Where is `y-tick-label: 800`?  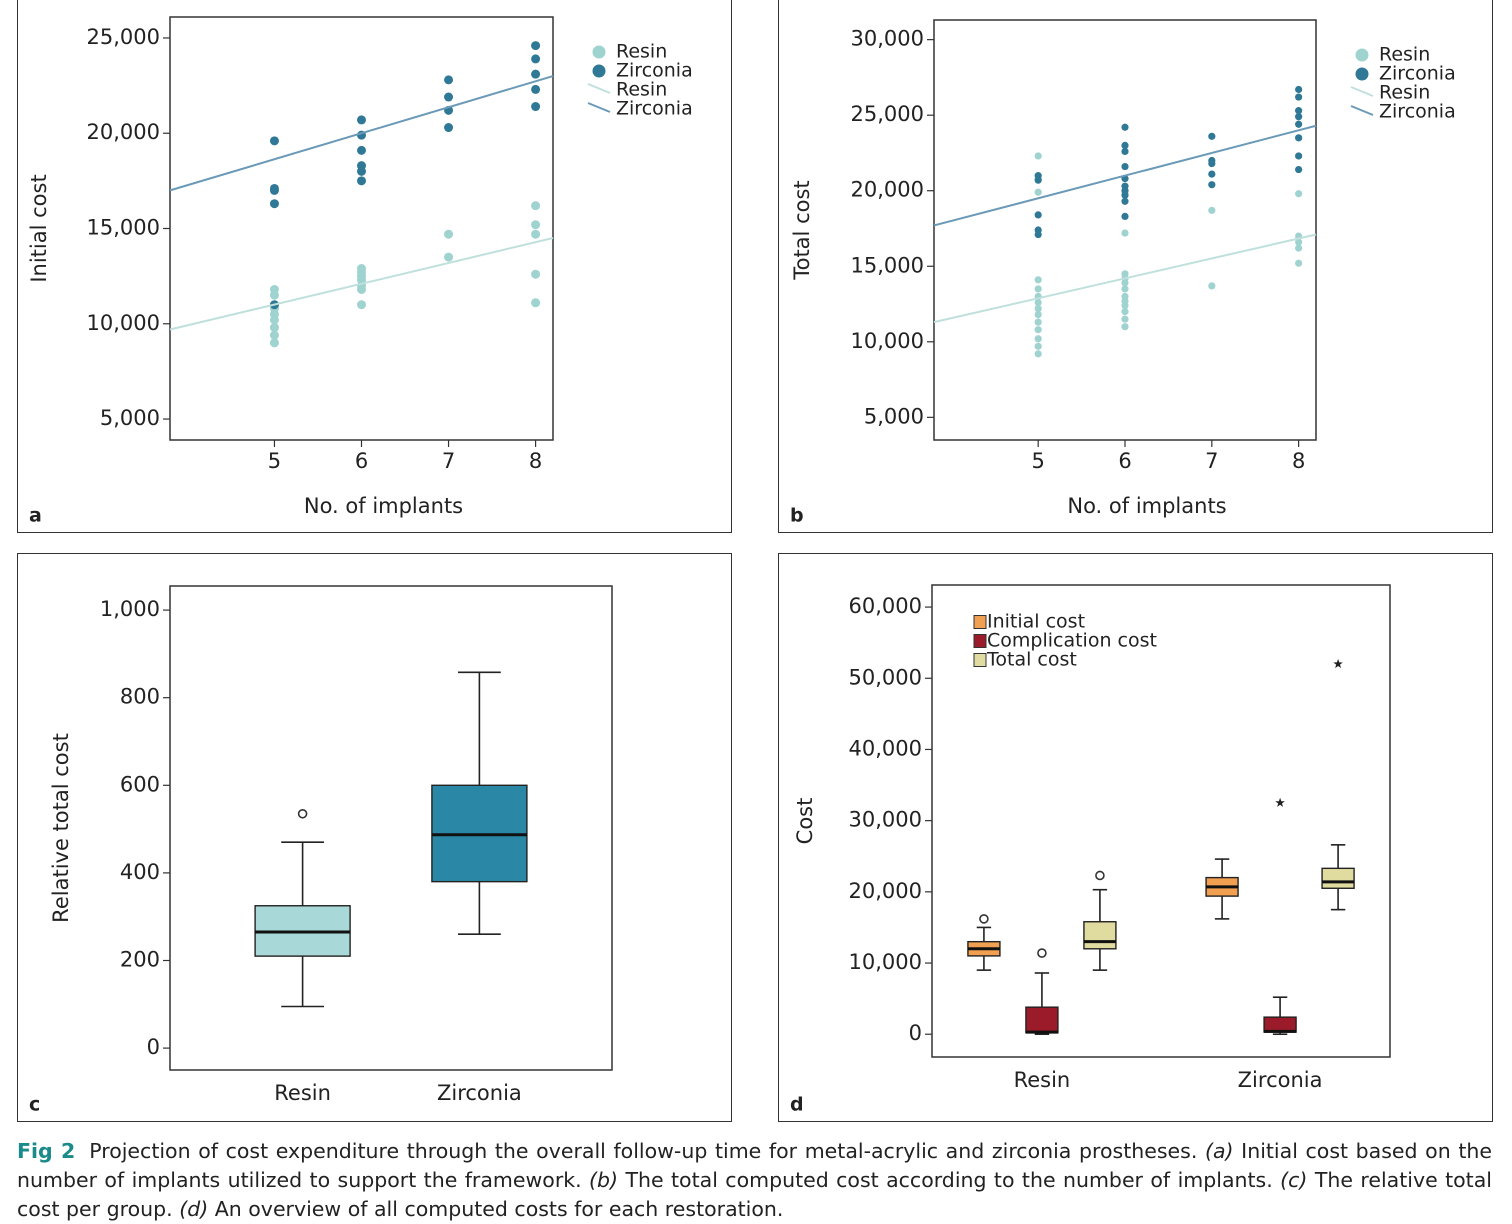 y-tick-label: 800 is located at coordinates (140, 697).